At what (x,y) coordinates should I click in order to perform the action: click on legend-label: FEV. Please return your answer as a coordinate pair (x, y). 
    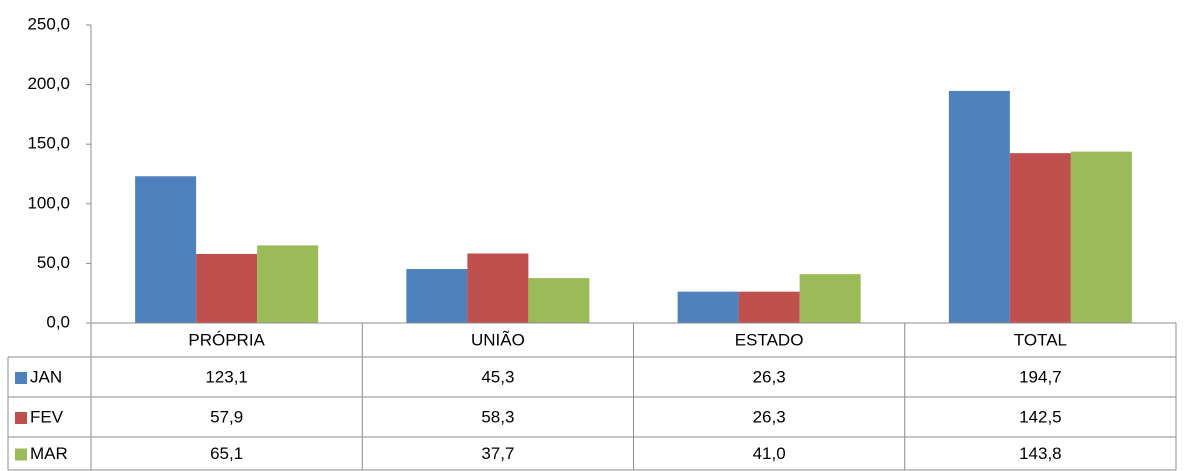
    Looking at the image, I should click on (47, 416).